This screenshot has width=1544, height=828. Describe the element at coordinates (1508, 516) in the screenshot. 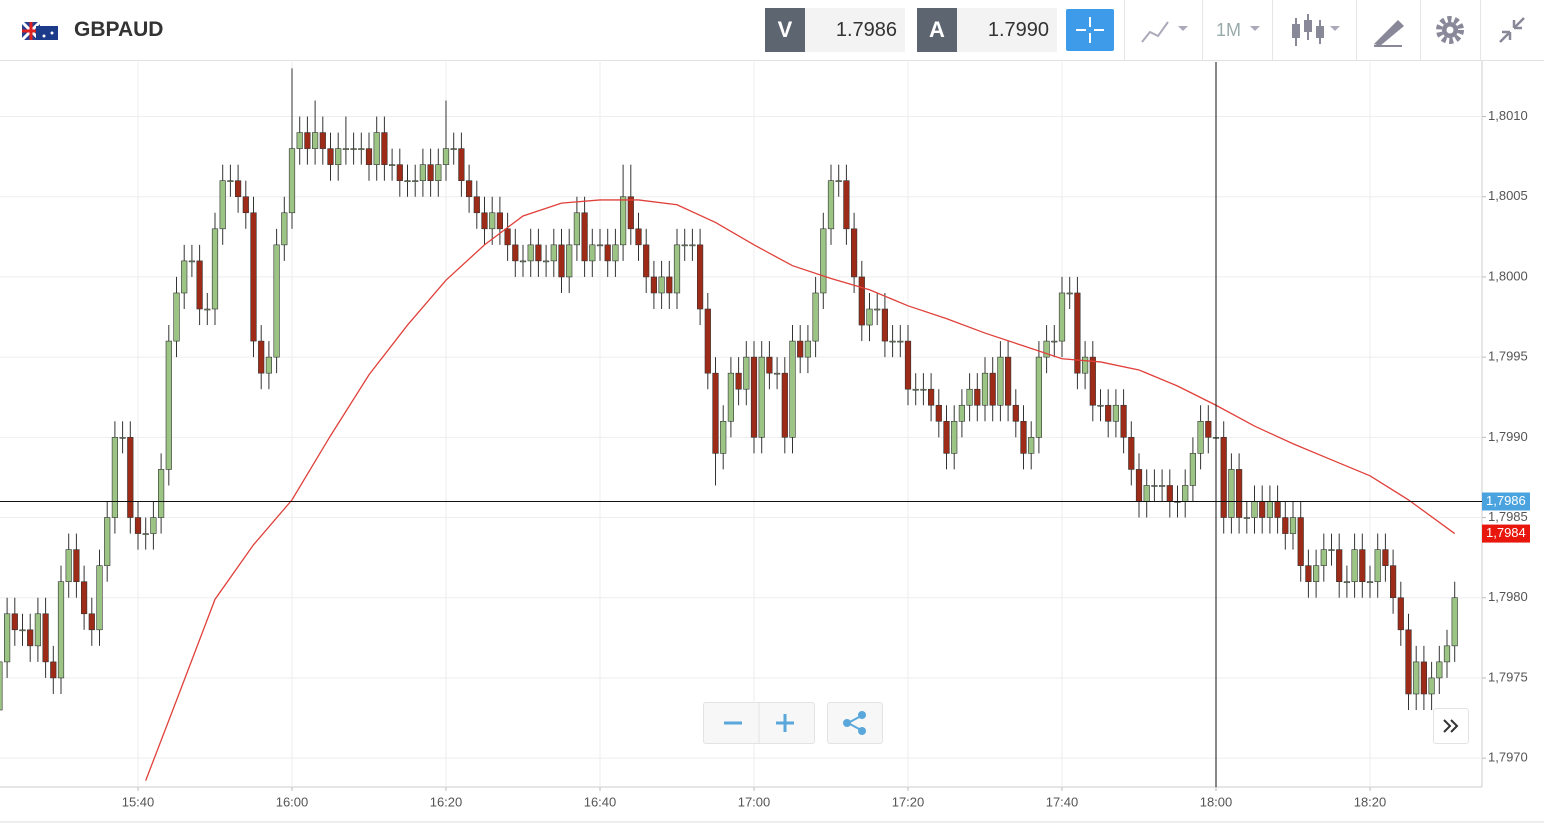

I see `y-tick-label: 1,7985` at that location.